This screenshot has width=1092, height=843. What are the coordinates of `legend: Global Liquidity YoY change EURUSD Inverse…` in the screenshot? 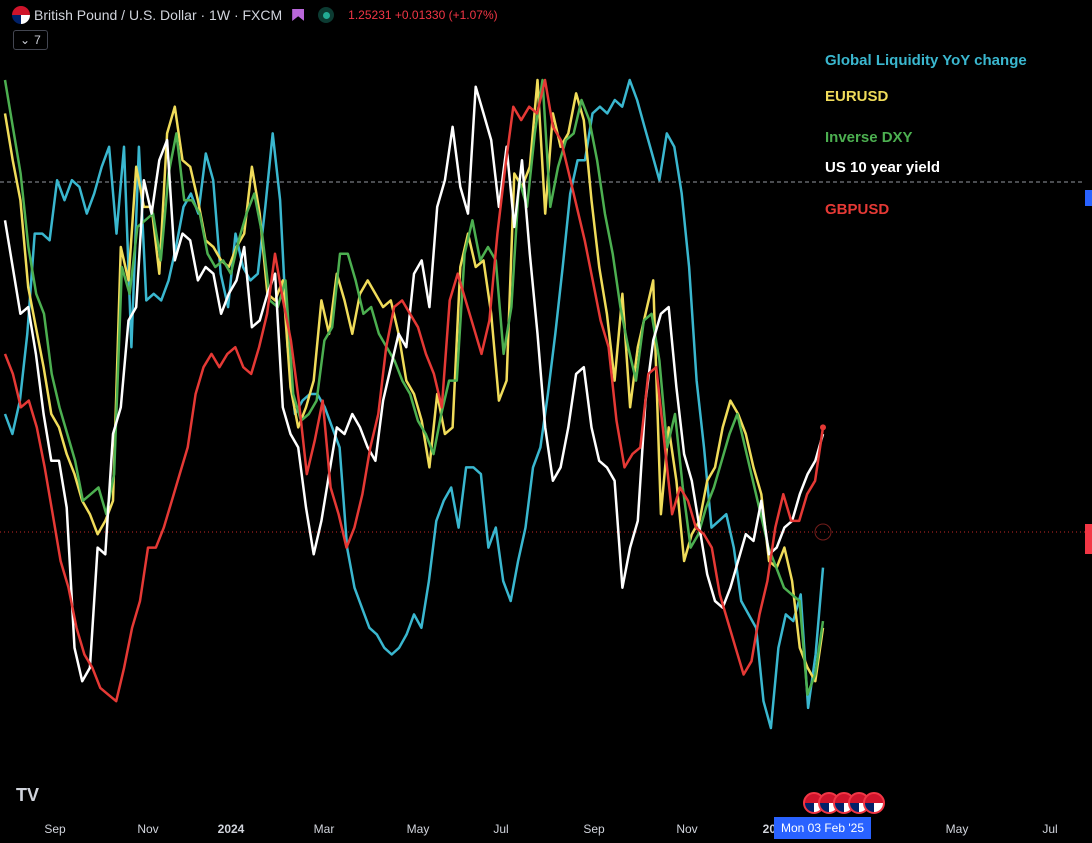 It's located at (926, 135).